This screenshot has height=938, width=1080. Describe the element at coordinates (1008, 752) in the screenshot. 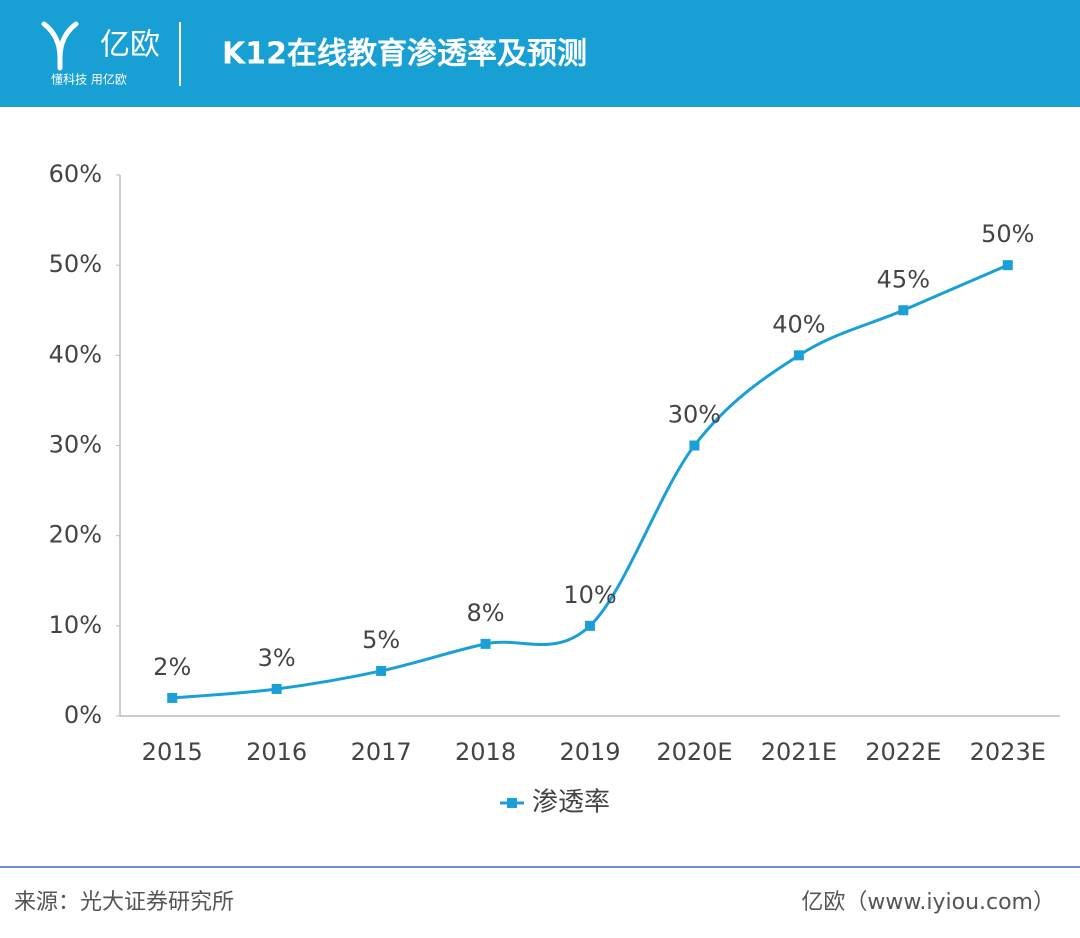

I see `x-tick-label: 2023E` at that location.